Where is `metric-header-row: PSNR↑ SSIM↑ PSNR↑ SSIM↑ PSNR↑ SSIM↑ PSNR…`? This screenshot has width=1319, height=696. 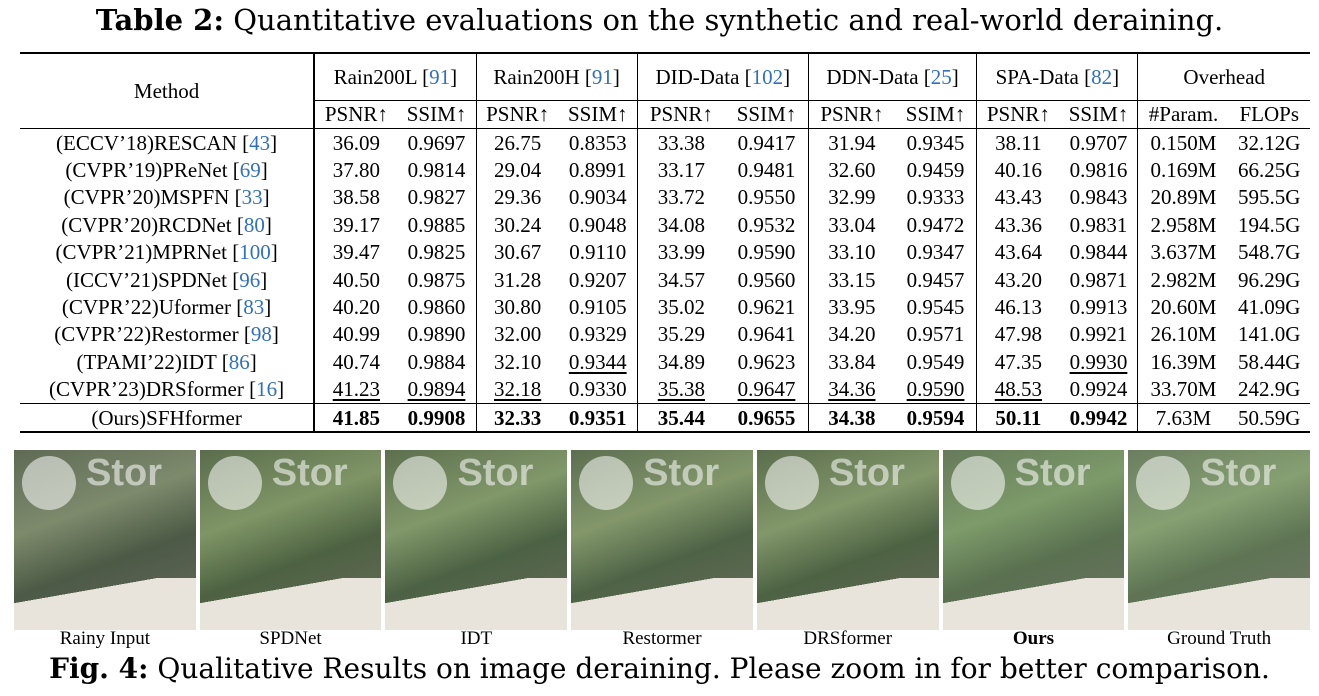 metric-header-row: PSNR↑ SSIM↑ PSNR↑ SSIM↑ PSNR↑ SSIM↑ PSNR… is located at coordinates (665, 114).